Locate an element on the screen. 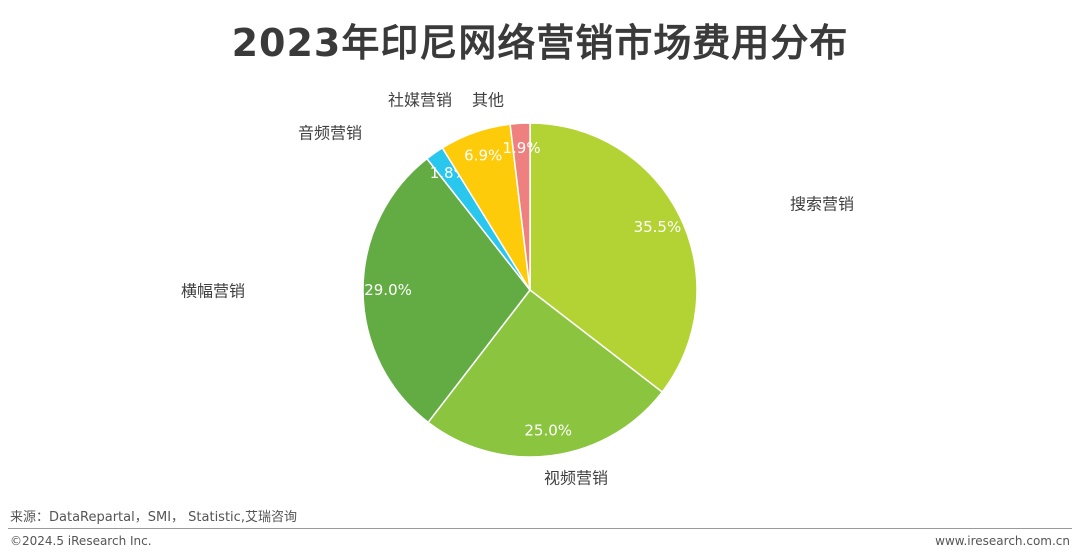 This screenshot has height=557, width=1080. copyright-text: ©2024.5 iResearch Inc. is located at coordinates (81, 541).